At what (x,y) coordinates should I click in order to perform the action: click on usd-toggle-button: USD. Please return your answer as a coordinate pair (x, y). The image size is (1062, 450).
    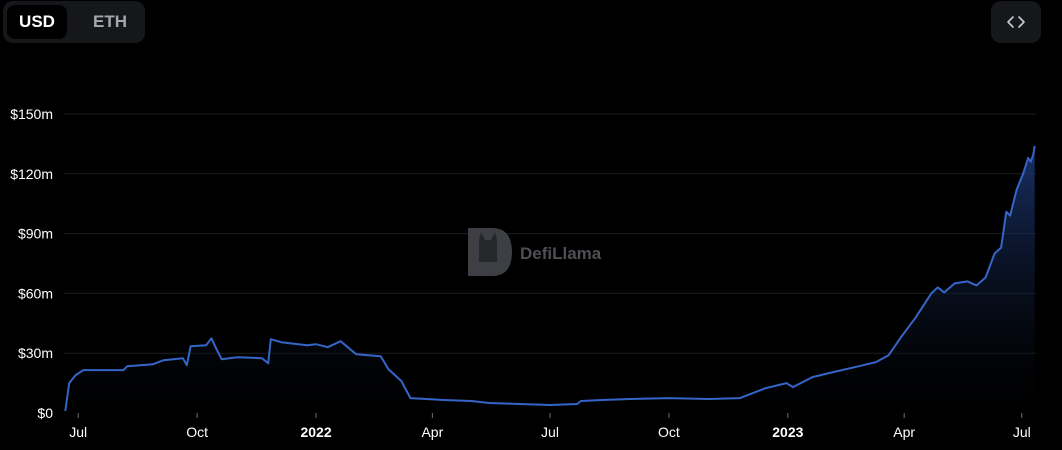
    Looking at the image, I should click on (37, 22).